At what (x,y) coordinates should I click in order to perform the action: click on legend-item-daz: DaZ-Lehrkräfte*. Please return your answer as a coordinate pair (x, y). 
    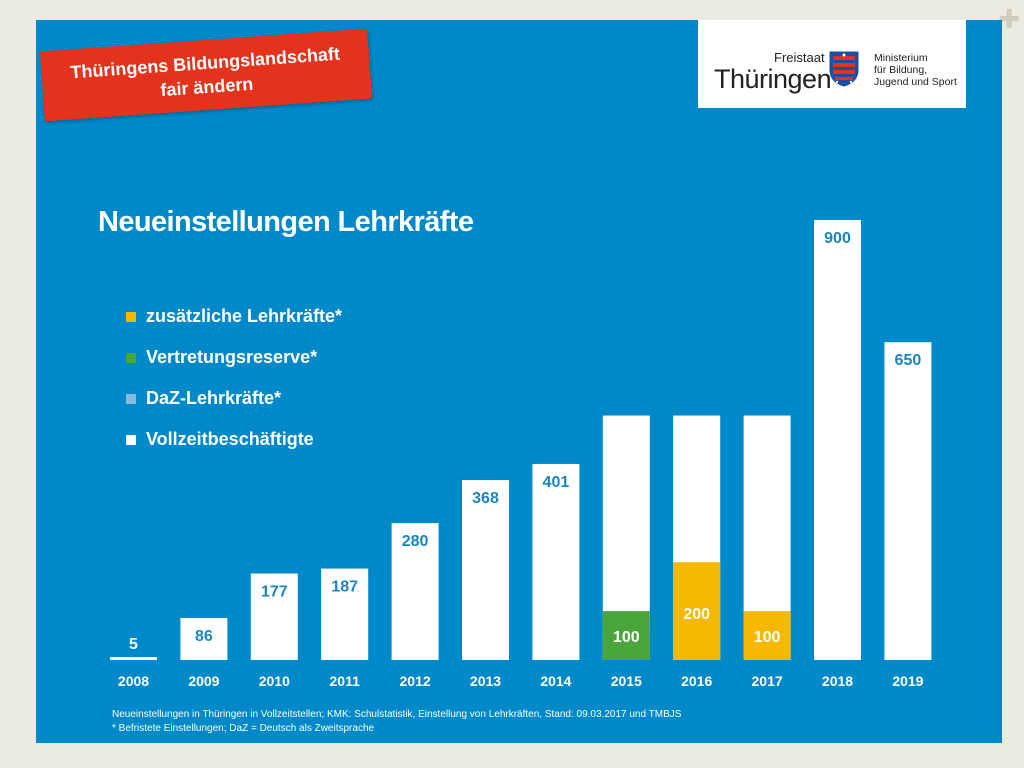
    Looking at the image, I should click on (234, 398).